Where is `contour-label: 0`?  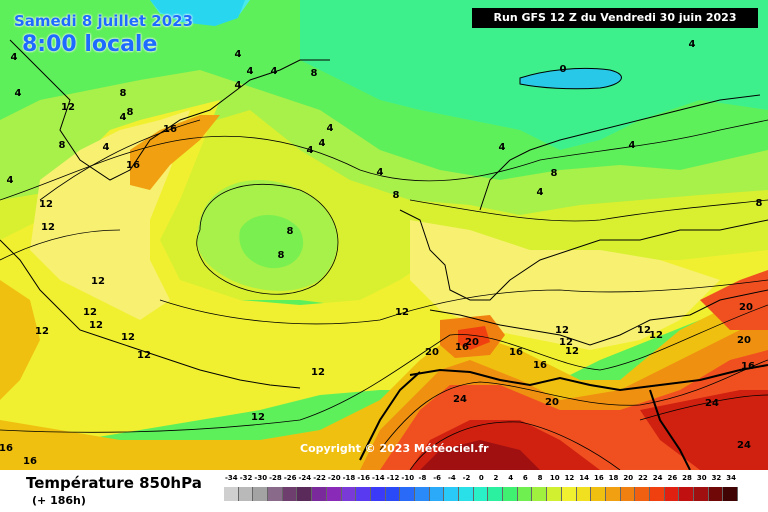 contour-label: 0 is located at coordinates (563, 69).